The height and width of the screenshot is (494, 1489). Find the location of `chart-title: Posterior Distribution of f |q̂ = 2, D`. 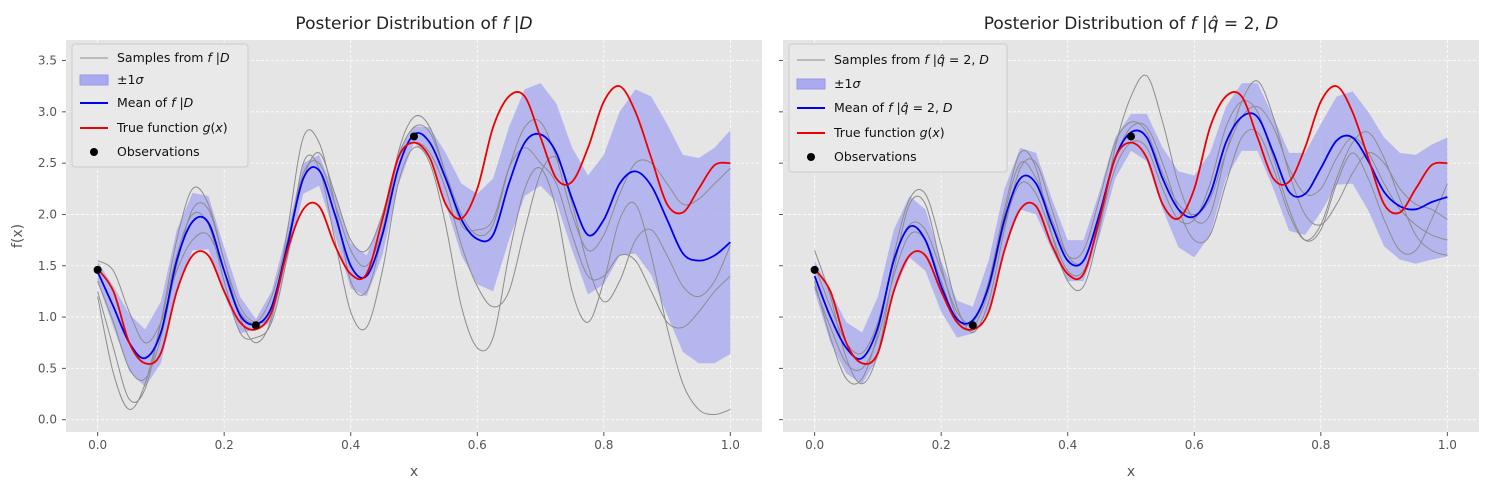

chart-title: Posterior Distribution of f |q̂ = 2, D is located at coordinates (1131, 24).